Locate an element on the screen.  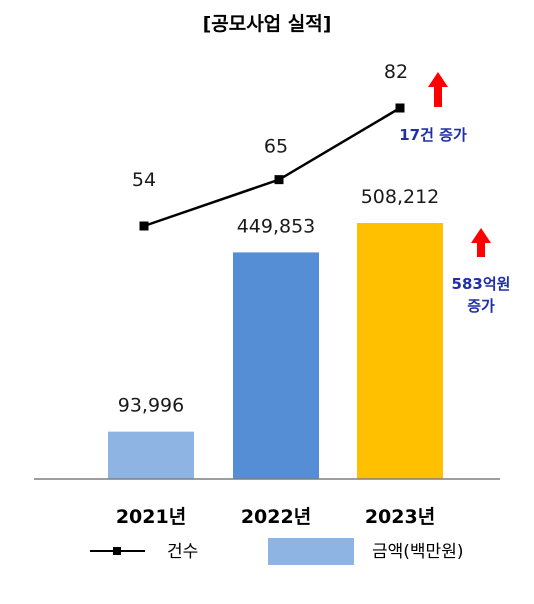
legend-count-label: 건수 is located at coordinates (182, 552).